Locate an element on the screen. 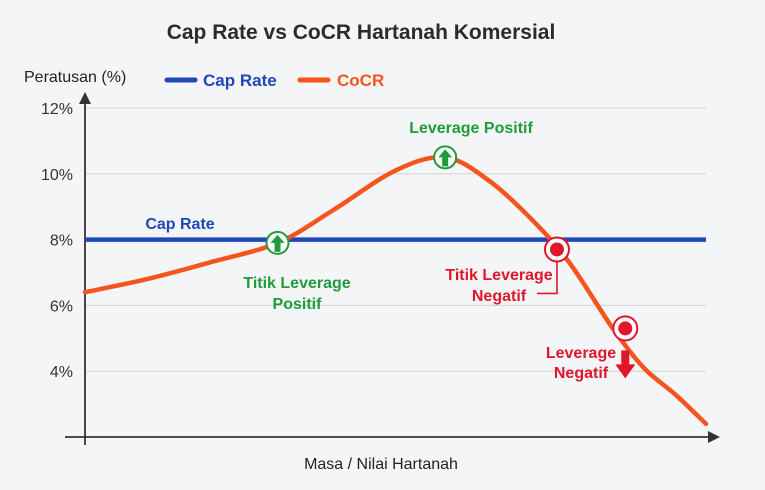 This screenshot has height=490, width=765. annotation-text-negative-leverage-low-1: Negatif is located at coordinates (581, 373).